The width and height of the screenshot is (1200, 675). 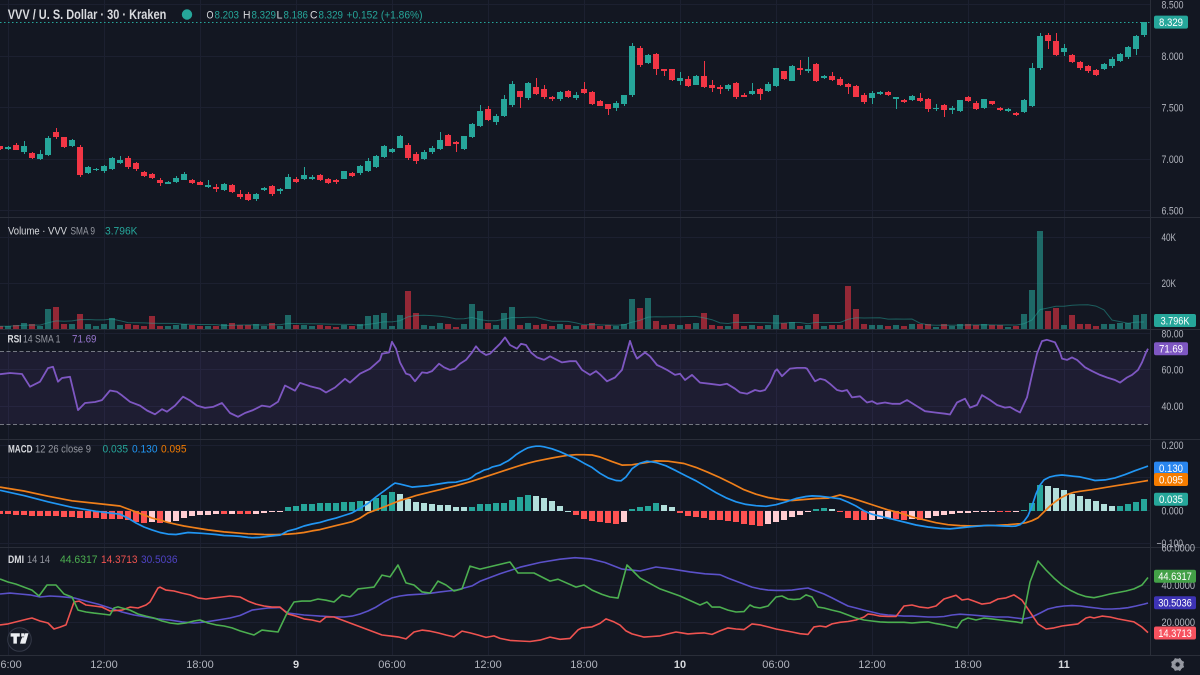 I want to click on svg-text: 10, so click(x=680, y=665).